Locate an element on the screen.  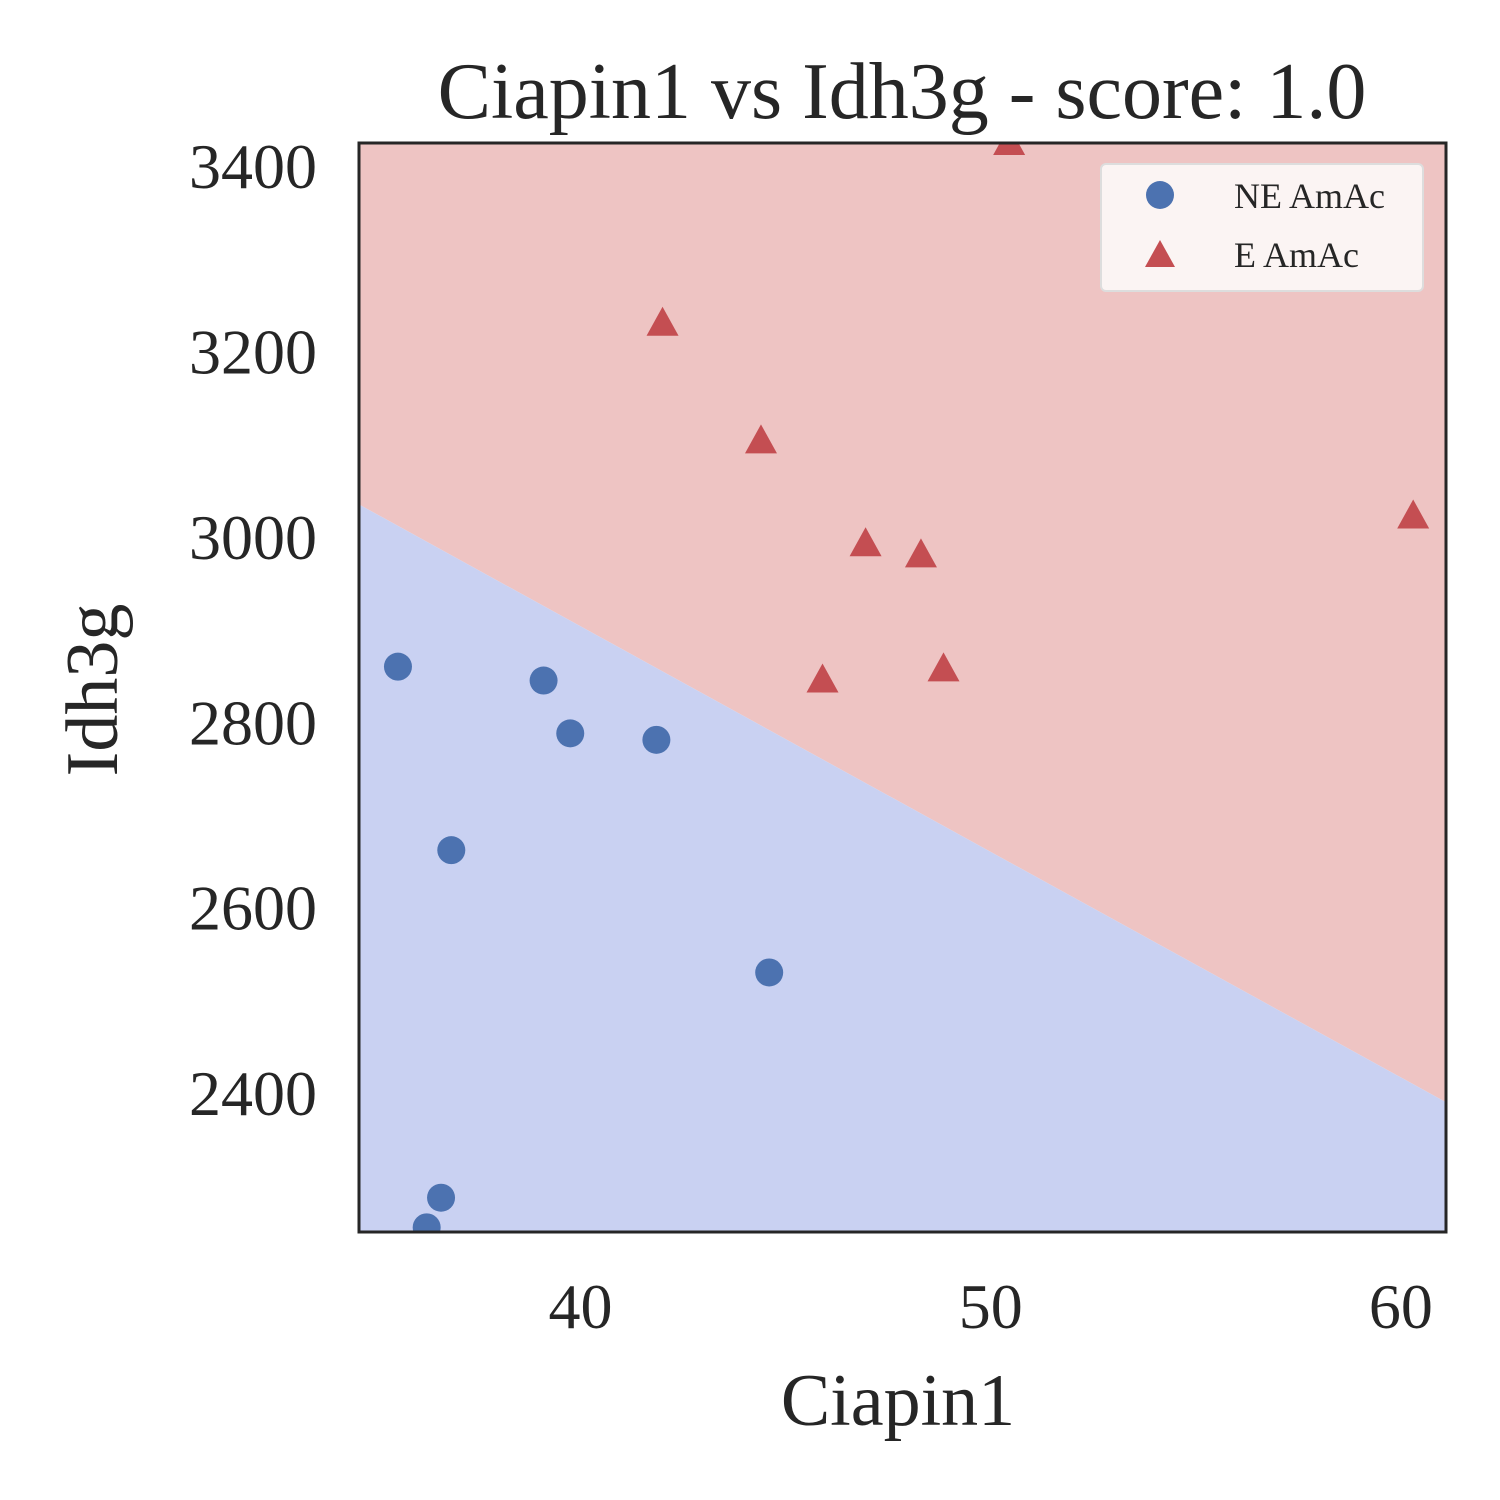
y-axis-ticks: 2400 2600 2800 3000 3200 3400 is located at coordinates (253, 630).